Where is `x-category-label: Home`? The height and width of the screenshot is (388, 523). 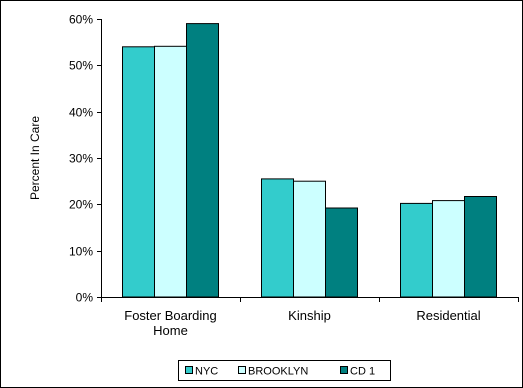 x-category-label: Home is located at coordinates (170, 330).